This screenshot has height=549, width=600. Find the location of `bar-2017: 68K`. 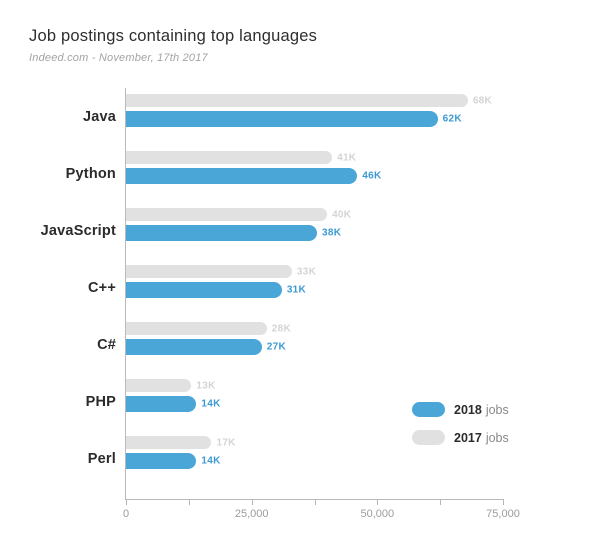

bar-2017: 68K is located at coordinates (309, 100).